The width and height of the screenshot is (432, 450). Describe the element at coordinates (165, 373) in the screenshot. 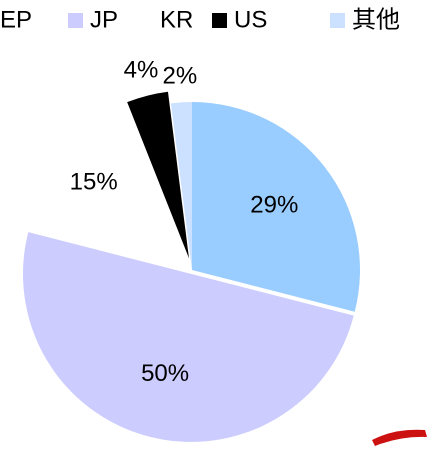

I see `data-label: 50%` at that location.